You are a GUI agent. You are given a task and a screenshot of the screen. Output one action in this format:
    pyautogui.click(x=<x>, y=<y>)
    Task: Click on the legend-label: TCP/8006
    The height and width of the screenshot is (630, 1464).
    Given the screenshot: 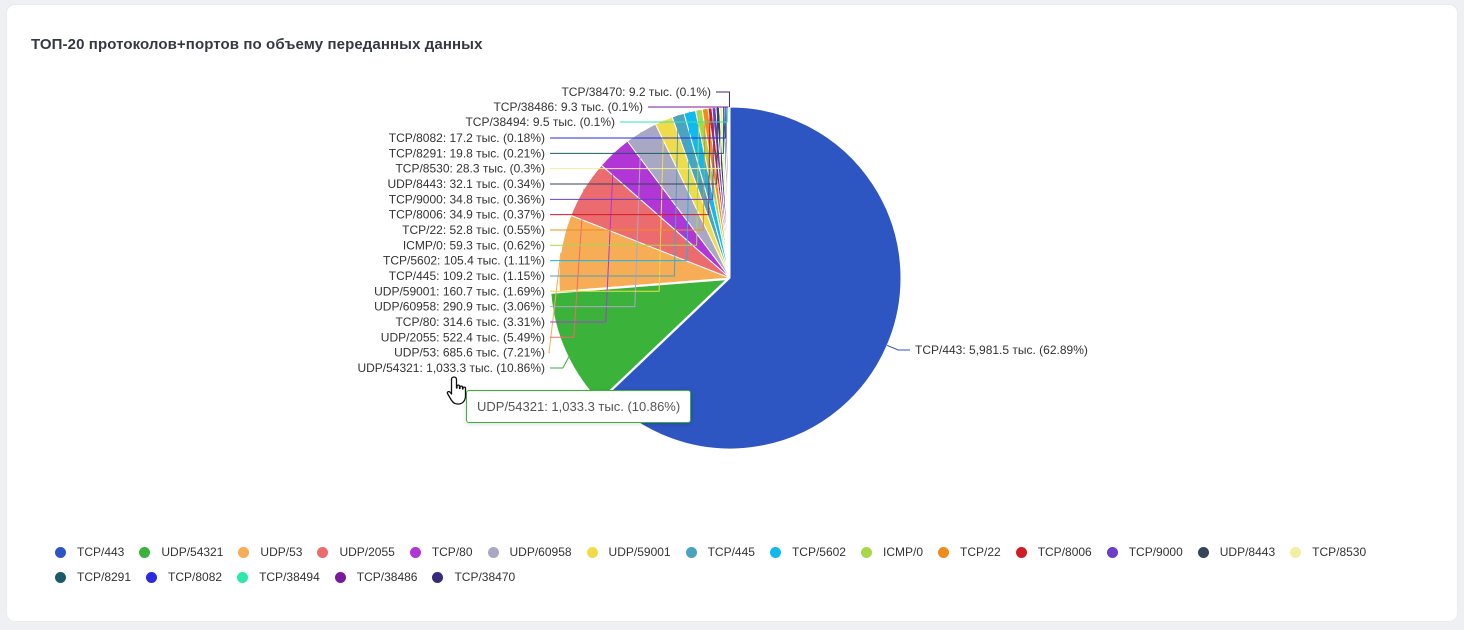 What is the action you would take?
    pyautogui.click(x=1064, y=552)
    